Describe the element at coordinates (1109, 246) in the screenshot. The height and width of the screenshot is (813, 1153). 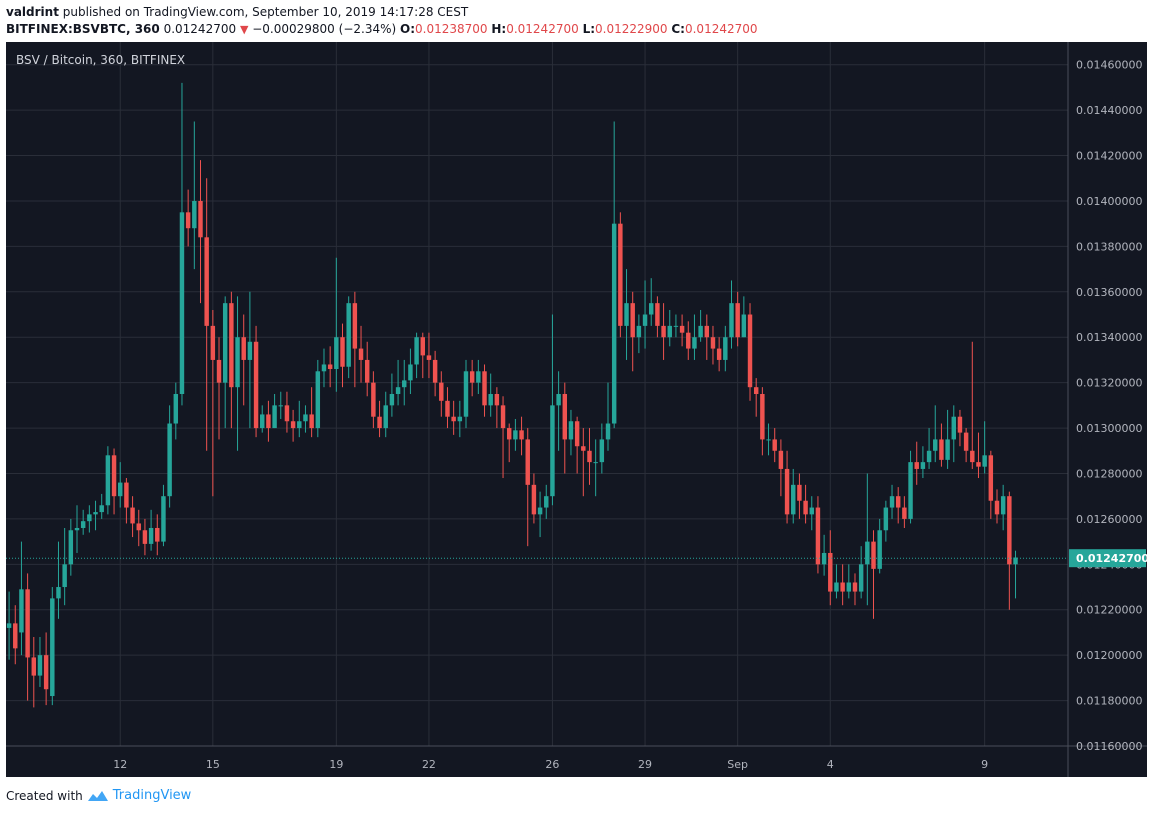
I see `y-tick-label: 0.01380000` at that location.